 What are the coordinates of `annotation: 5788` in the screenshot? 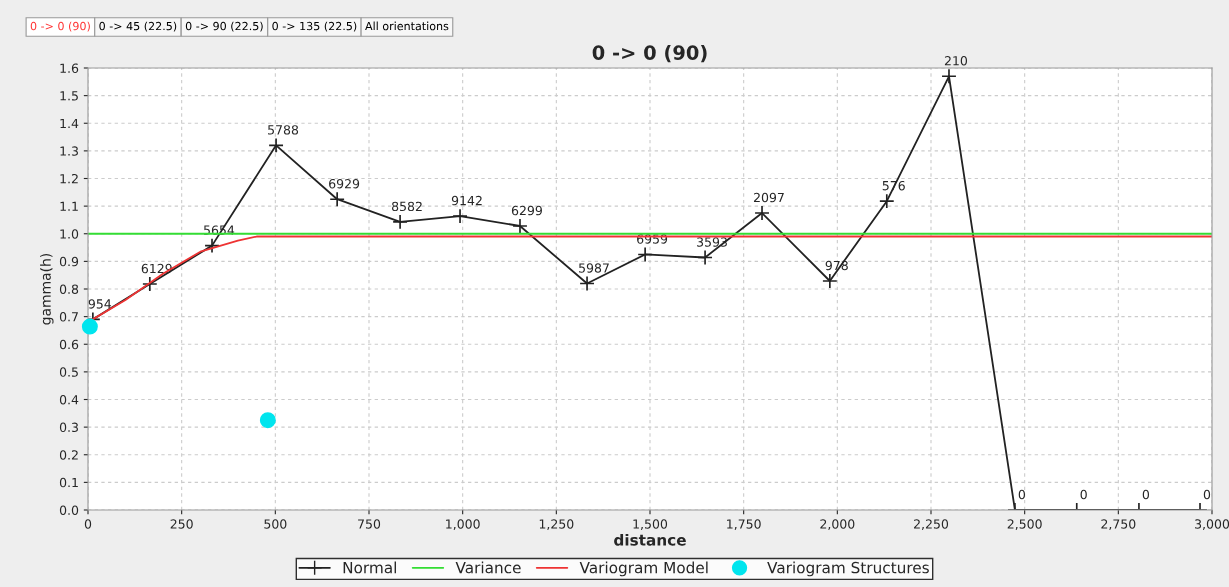 It's located at (283, 130).